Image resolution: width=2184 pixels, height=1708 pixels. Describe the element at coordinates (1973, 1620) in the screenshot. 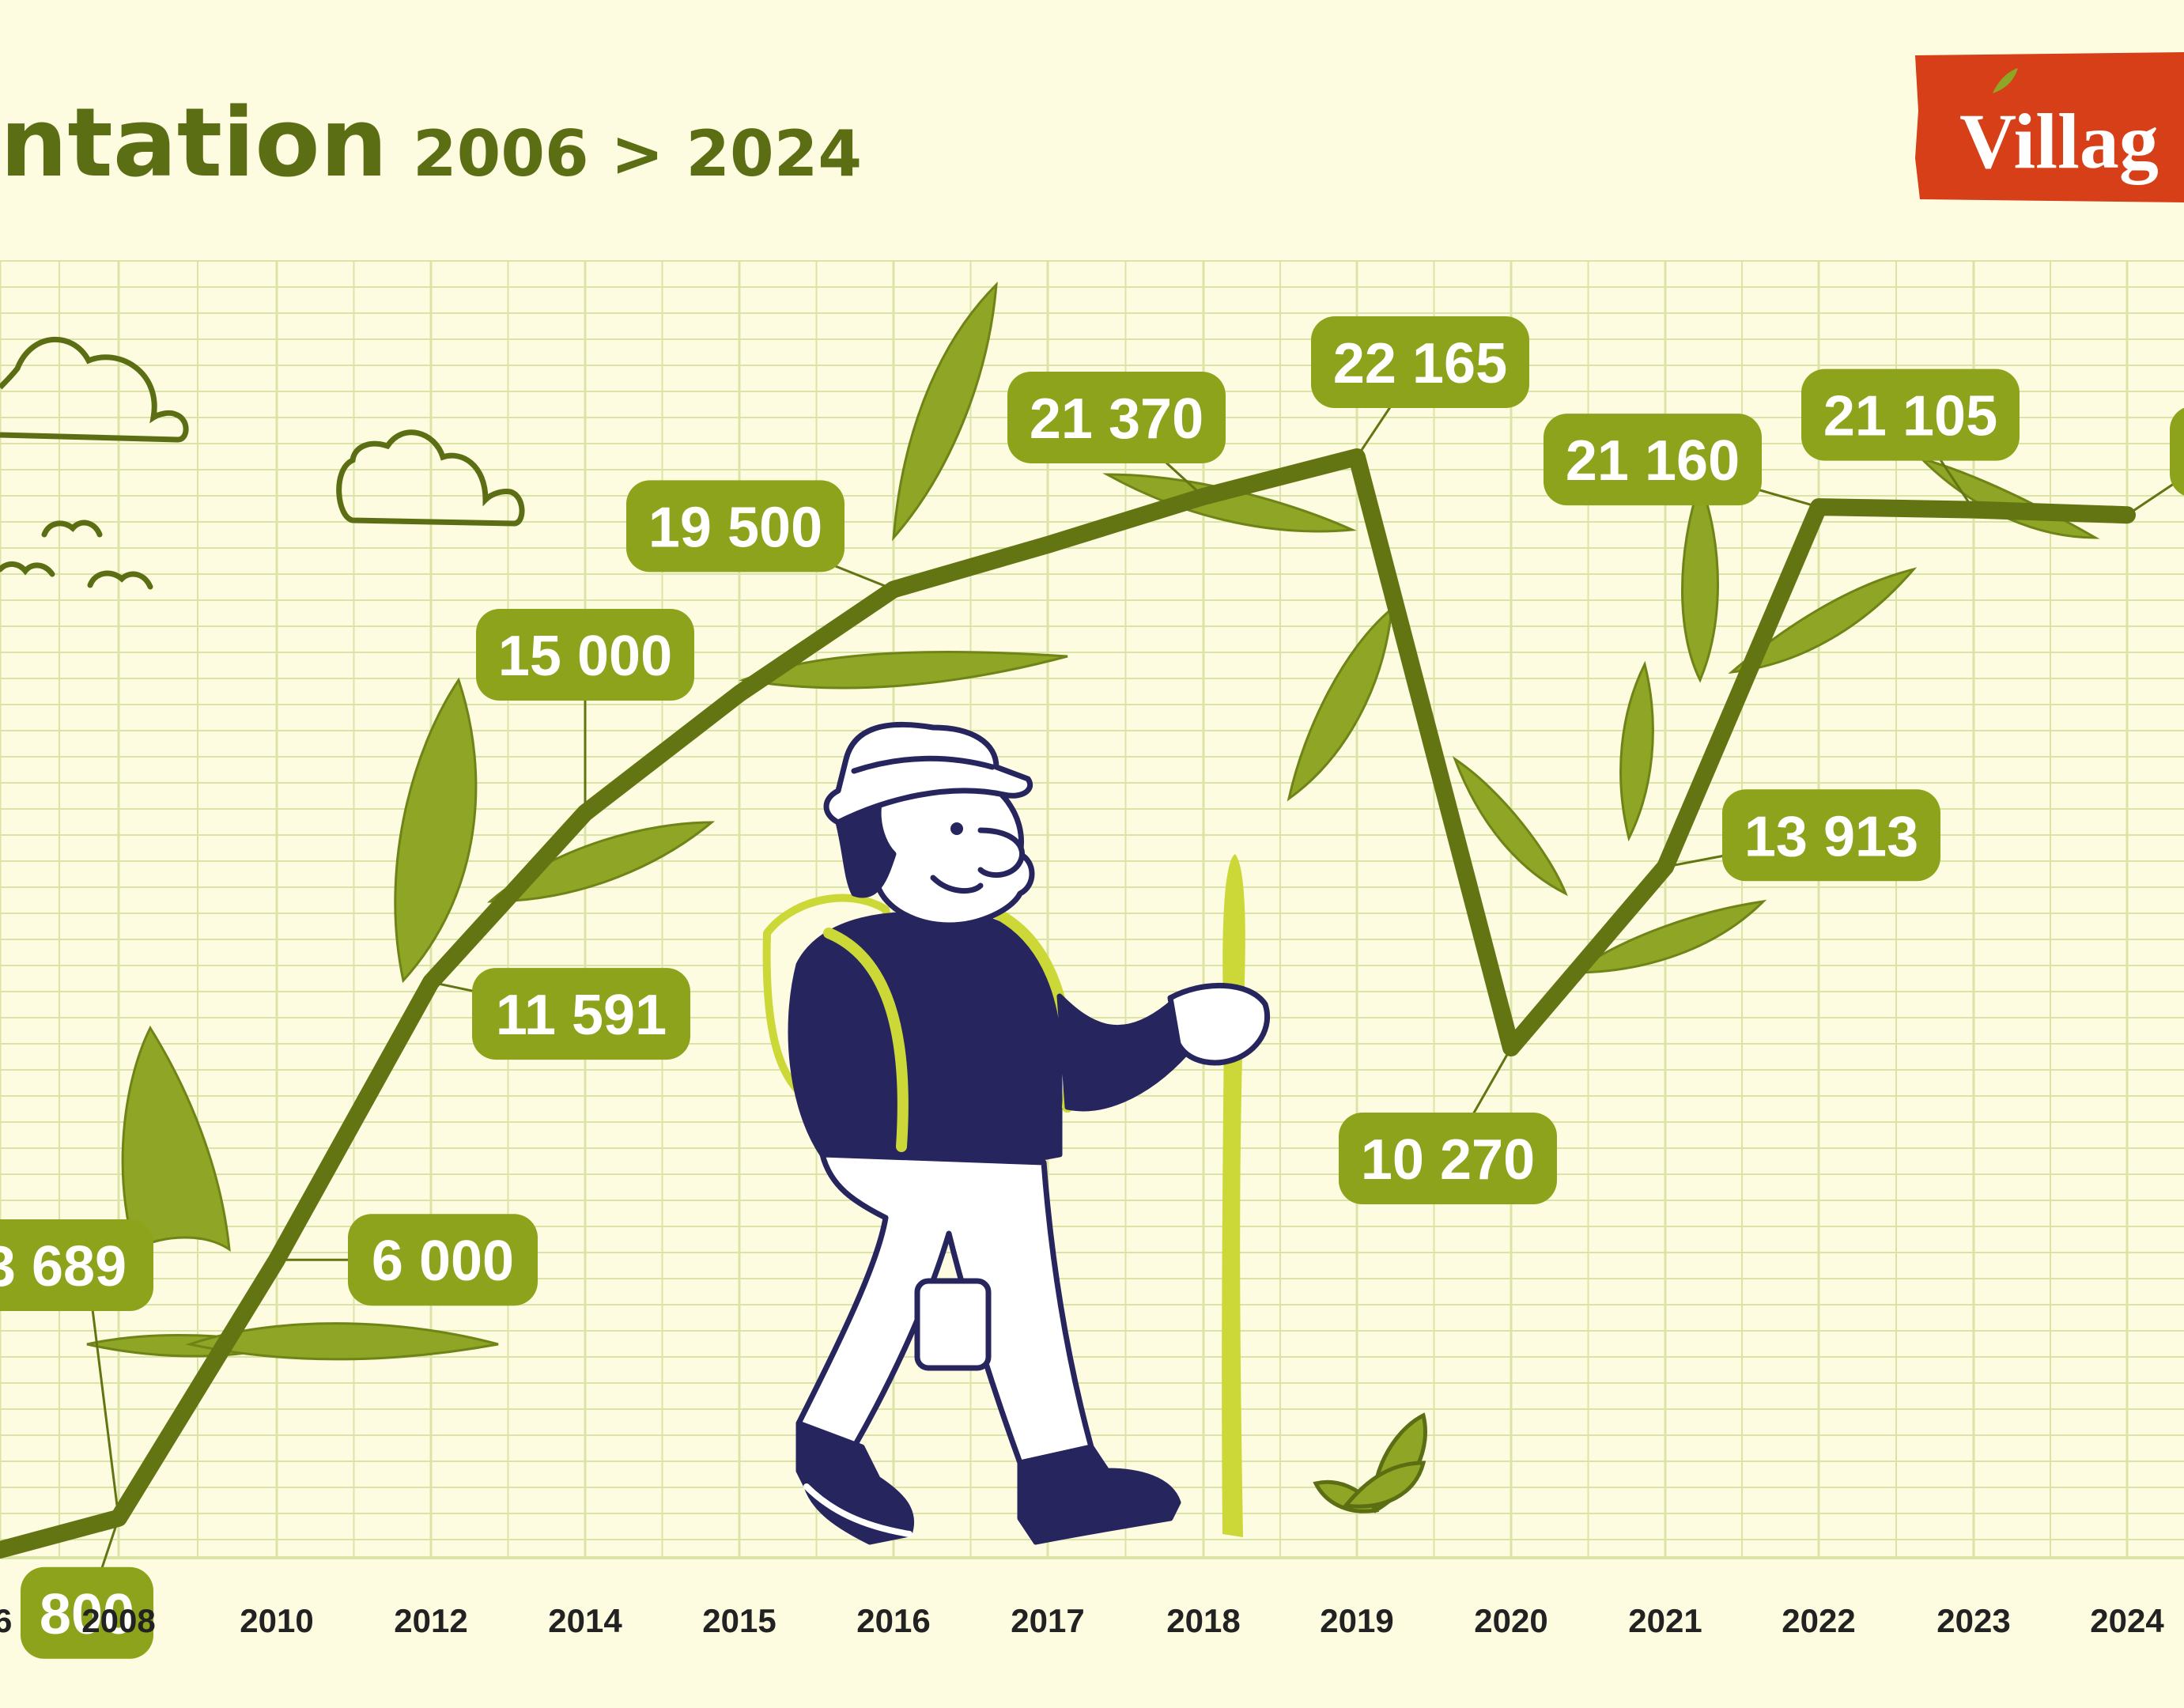

I see `x-tick-label: 2023` at that location.